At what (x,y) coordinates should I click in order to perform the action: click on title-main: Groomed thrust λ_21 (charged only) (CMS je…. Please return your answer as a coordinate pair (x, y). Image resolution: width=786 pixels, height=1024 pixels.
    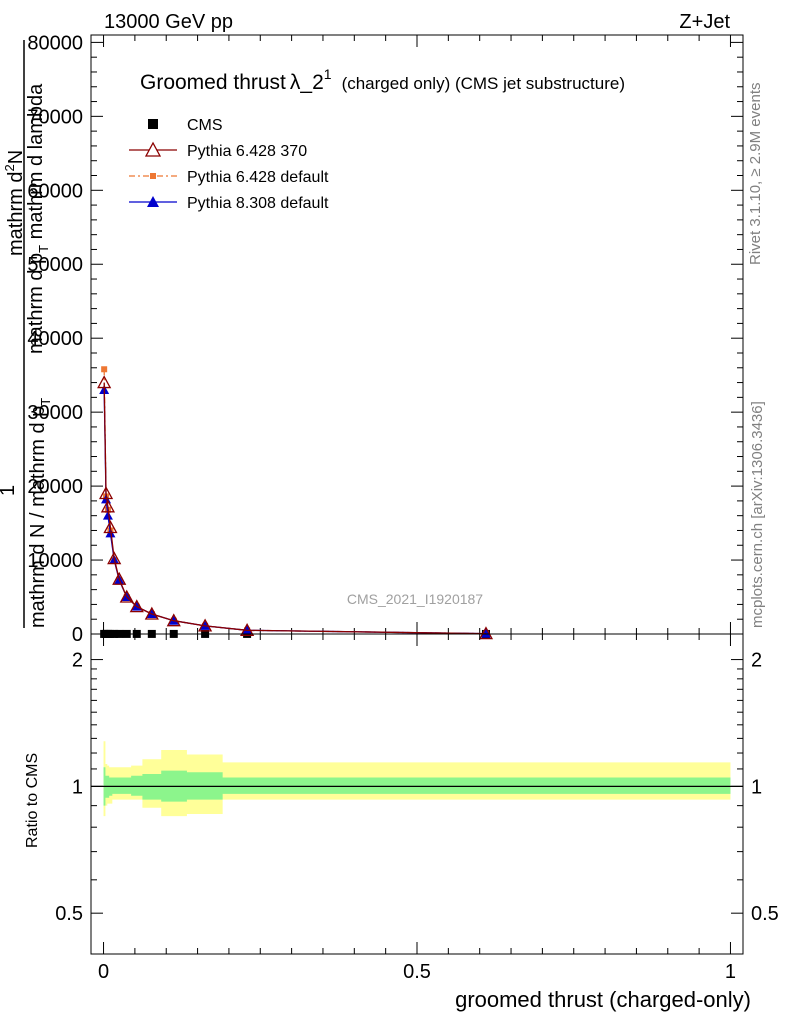
    Looking at the image, I should click on (382, 80).